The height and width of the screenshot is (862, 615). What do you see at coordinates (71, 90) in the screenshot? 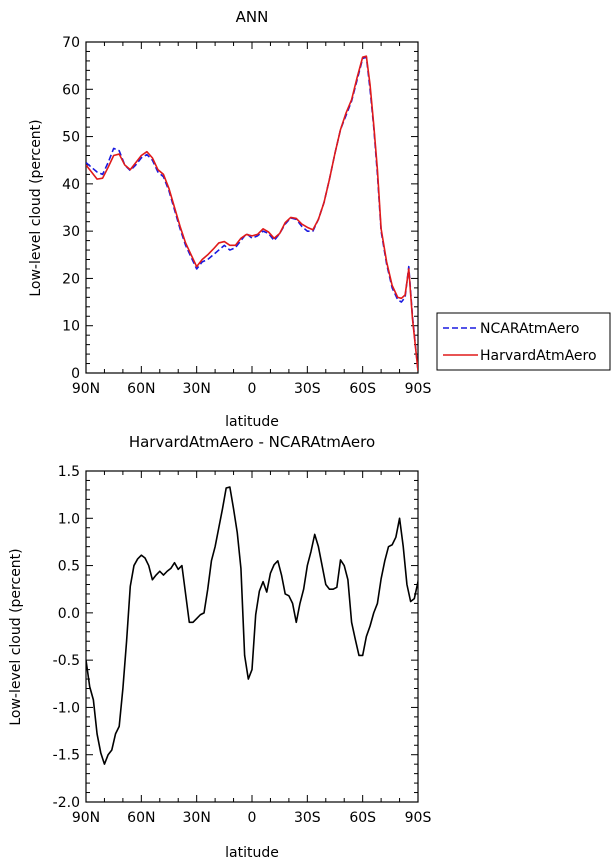
I see `y-tick-label: 60` at bounding box center [71, 90].